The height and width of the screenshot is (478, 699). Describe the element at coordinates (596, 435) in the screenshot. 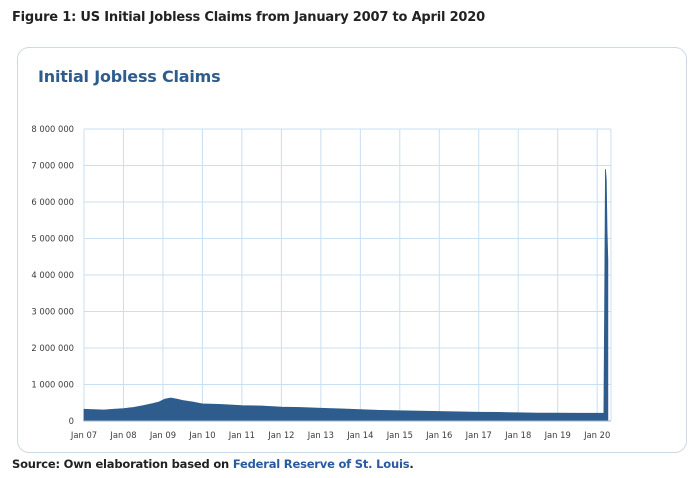

I see `x-tick-label-13: Jan 20` at that location.